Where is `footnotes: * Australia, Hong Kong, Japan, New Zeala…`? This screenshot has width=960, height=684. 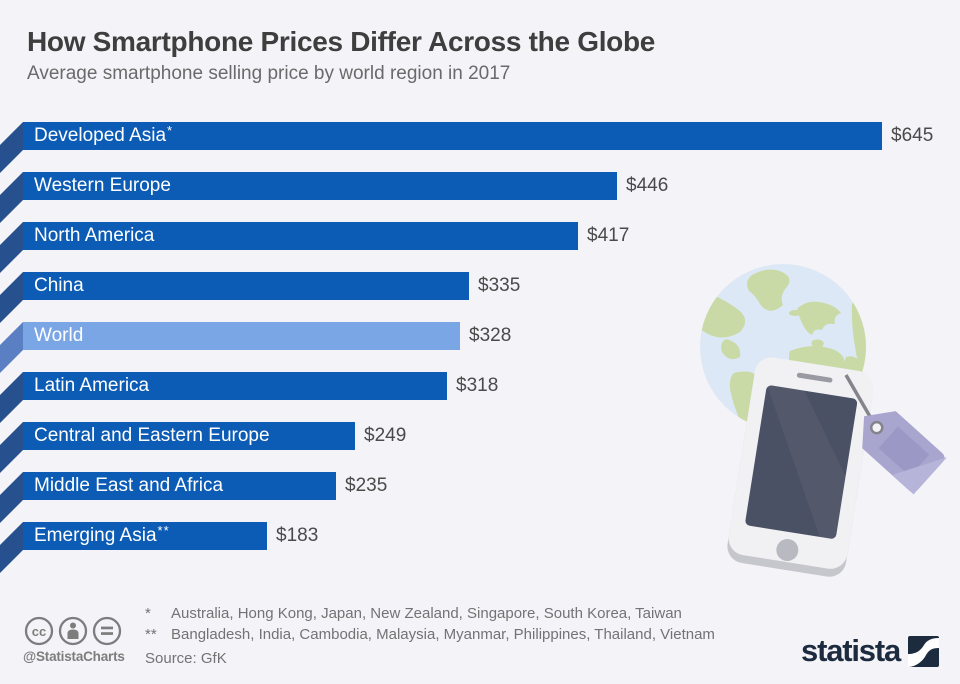
footnotes: * Australia, Hong Kong, Japan, New Zeala… is located at coordinates (430, 624).